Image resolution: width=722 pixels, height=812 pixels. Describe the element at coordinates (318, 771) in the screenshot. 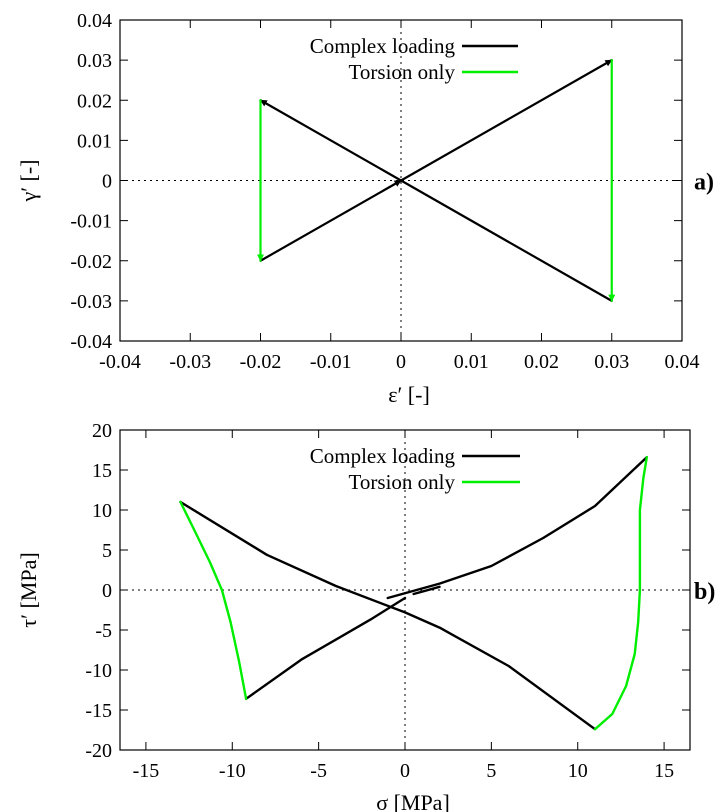

I see `chart-1-xtick-label: -5` at that location.